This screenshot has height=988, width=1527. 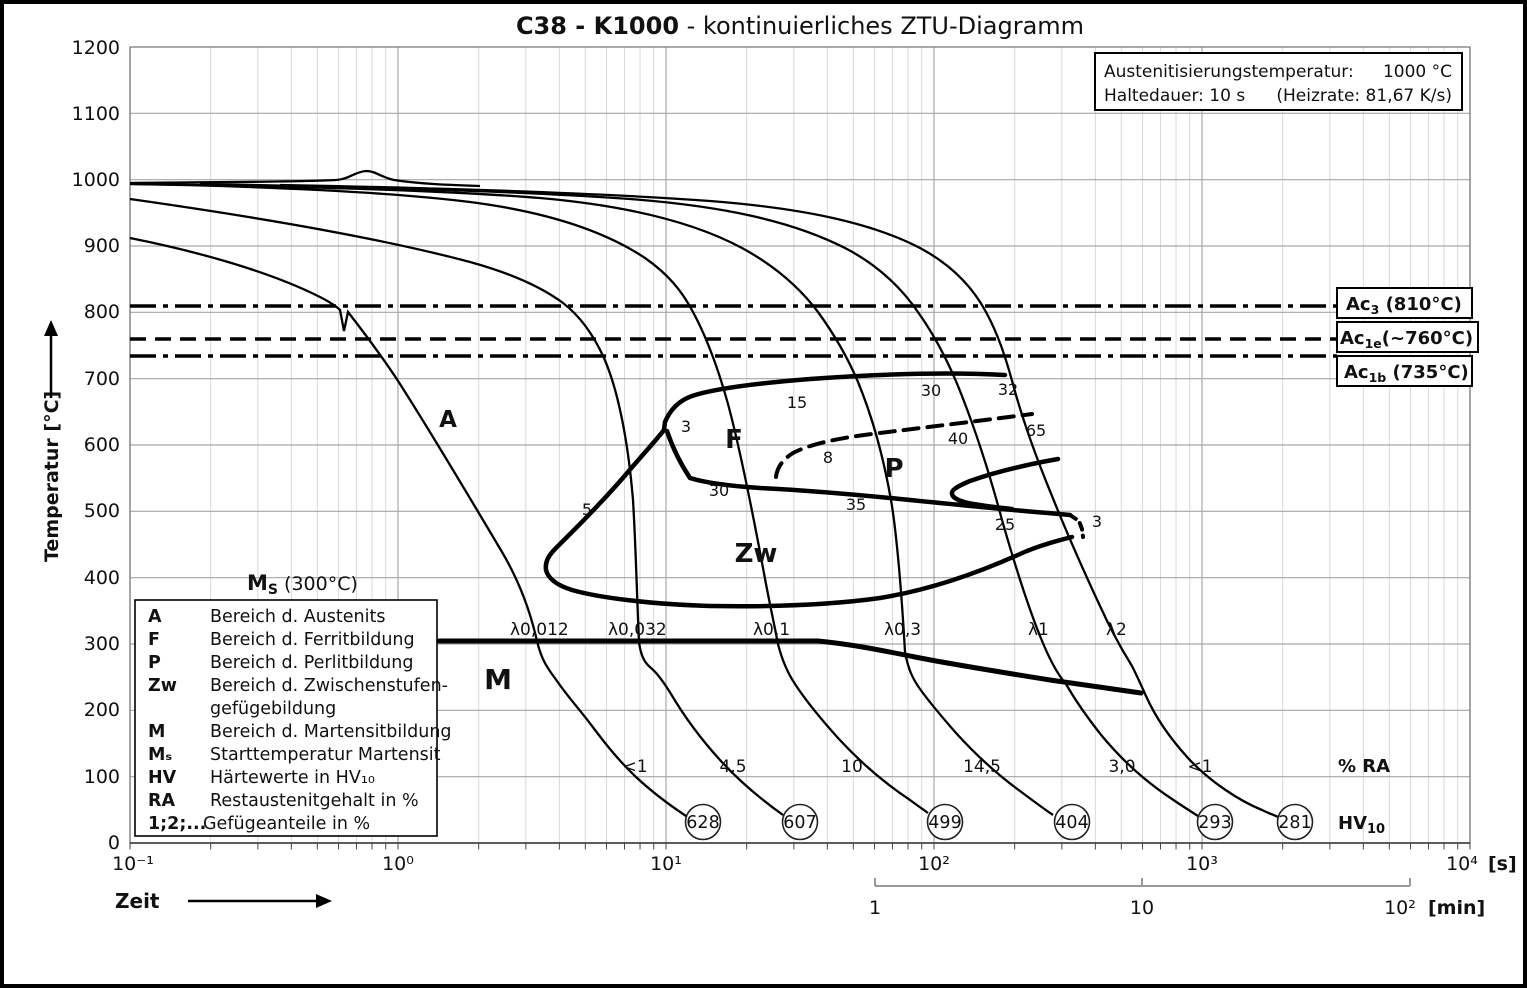 What do you see at coordinates (1417, 72) in the screenshot?
I see `austenitization-temp-value: 1000 °C` at bounding box center [1417, 72].